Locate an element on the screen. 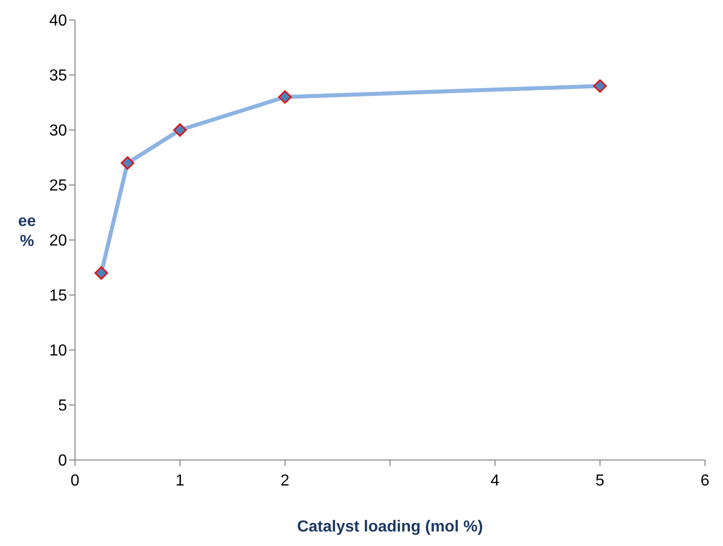 The image size is (723, 546). x-tick-label: 2 is located at coordinates (285, 481).